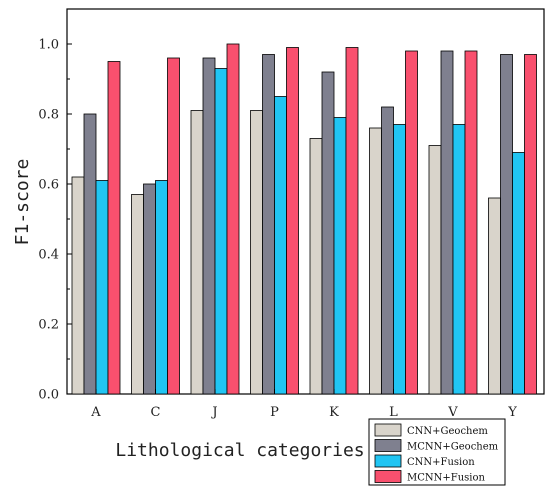  I want to click on x-tick-label-C: C, so click(156, 412).